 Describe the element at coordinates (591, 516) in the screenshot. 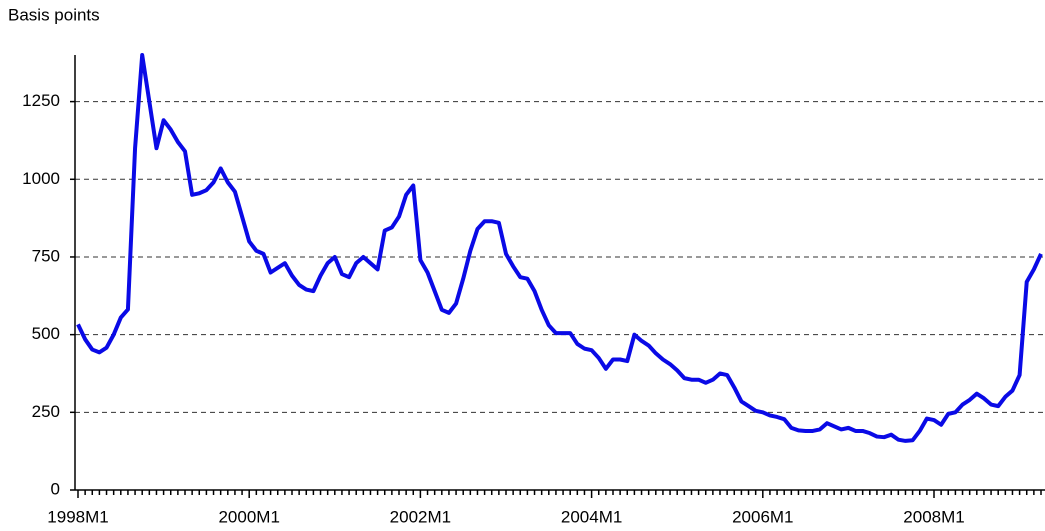

I see `x-tick-label: 2004M1` at that location.